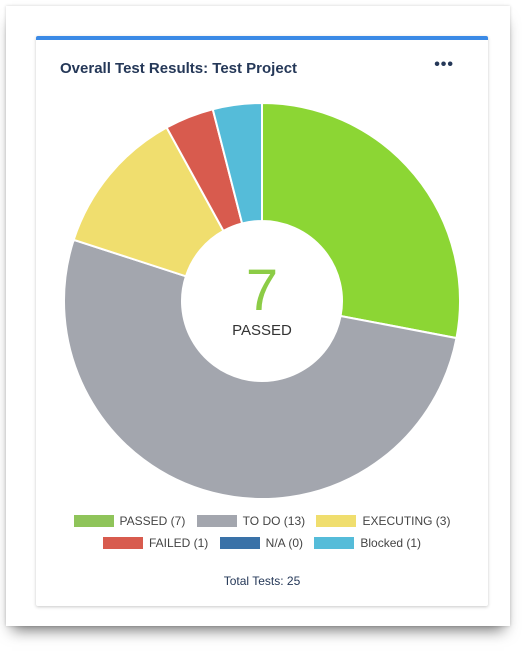  What do you see at coordinates (262, 581) in the screenshot?
I see `total-tests: Total Tests: 25` at bounding box center [262, 581].